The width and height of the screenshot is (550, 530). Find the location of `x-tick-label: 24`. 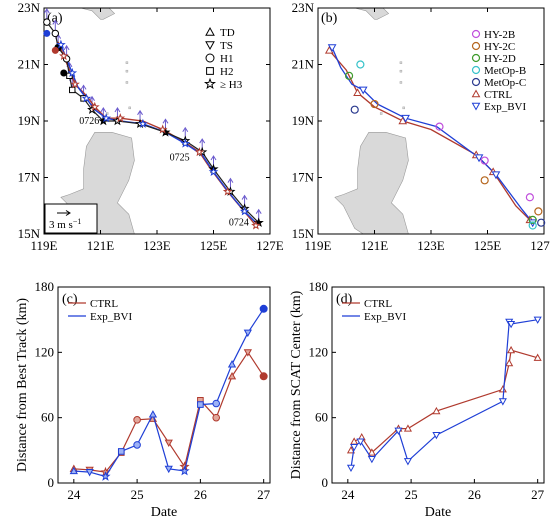

x-tick-label: 24 is located at coordinates (348, 494).